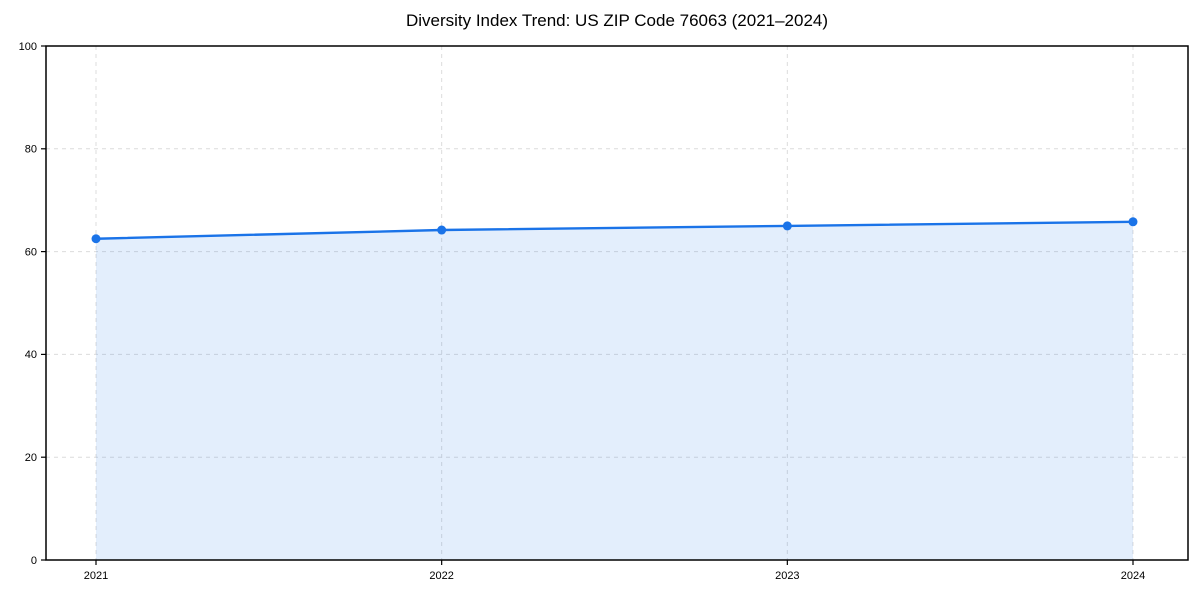 This screenshot has height=600, width=1200. Describe the element at coordinates (31, 150) in the screenshot. I see `y-tick-label: 80` at that location.